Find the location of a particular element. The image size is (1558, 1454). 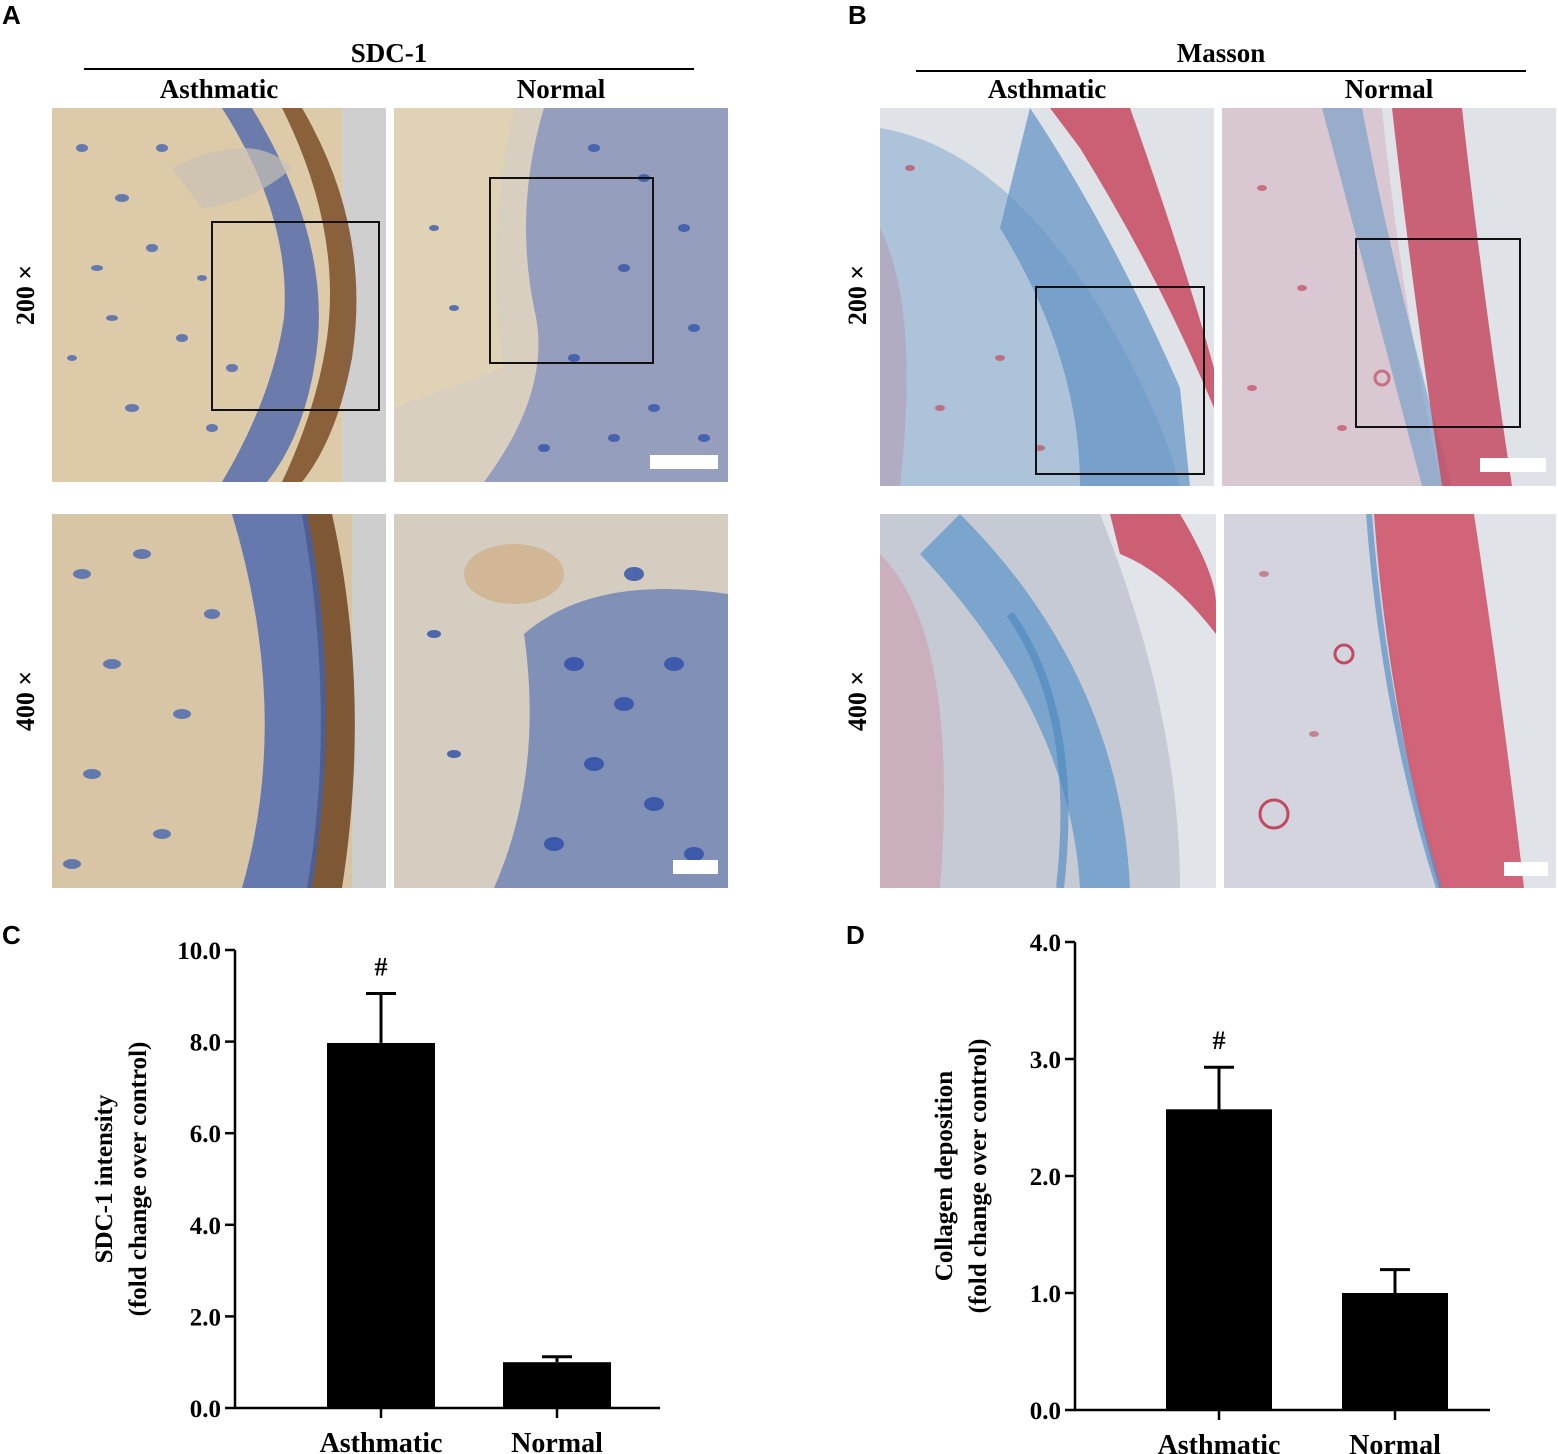

panel-b-column-label-asthmatic: Asthmatic is located at coordinates (1047, 89).